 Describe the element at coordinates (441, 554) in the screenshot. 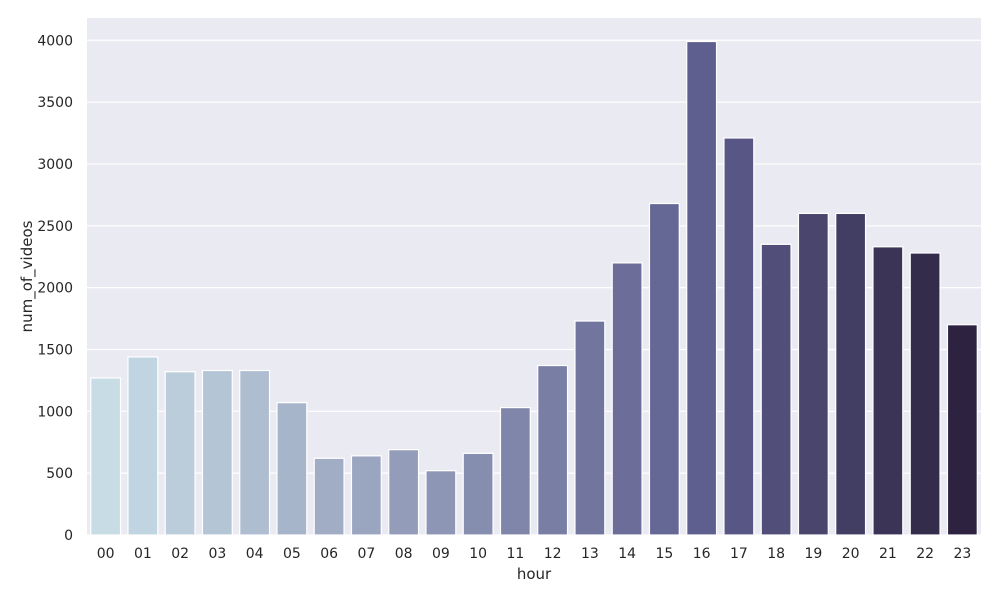

I see `x-tick-label: 09` at that location.